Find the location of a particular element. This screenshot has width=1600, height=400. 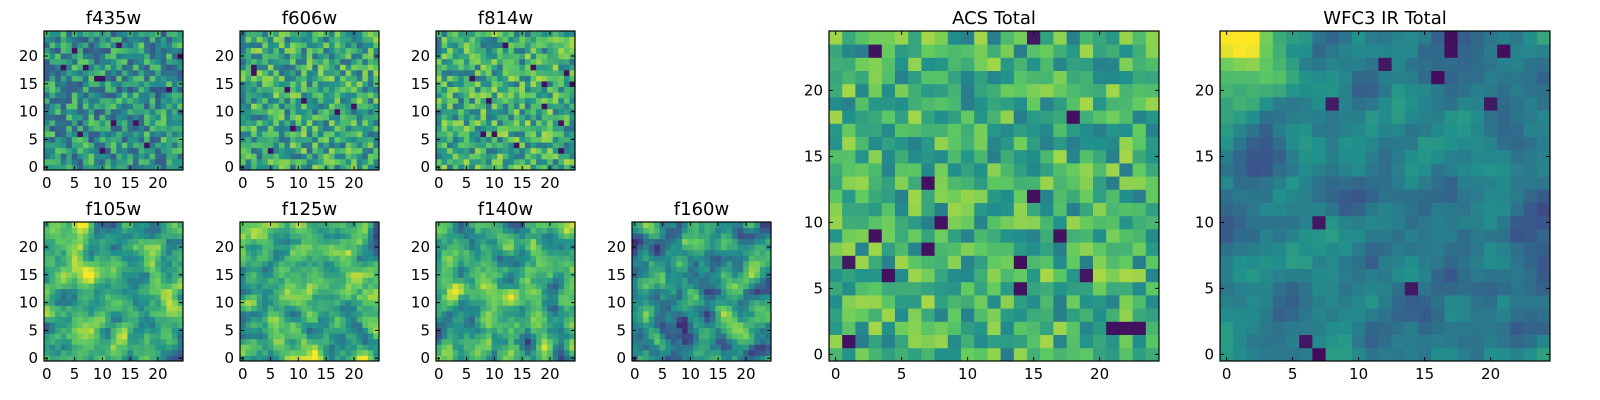

panel-title: f435w is located at coordinates (113, 18).